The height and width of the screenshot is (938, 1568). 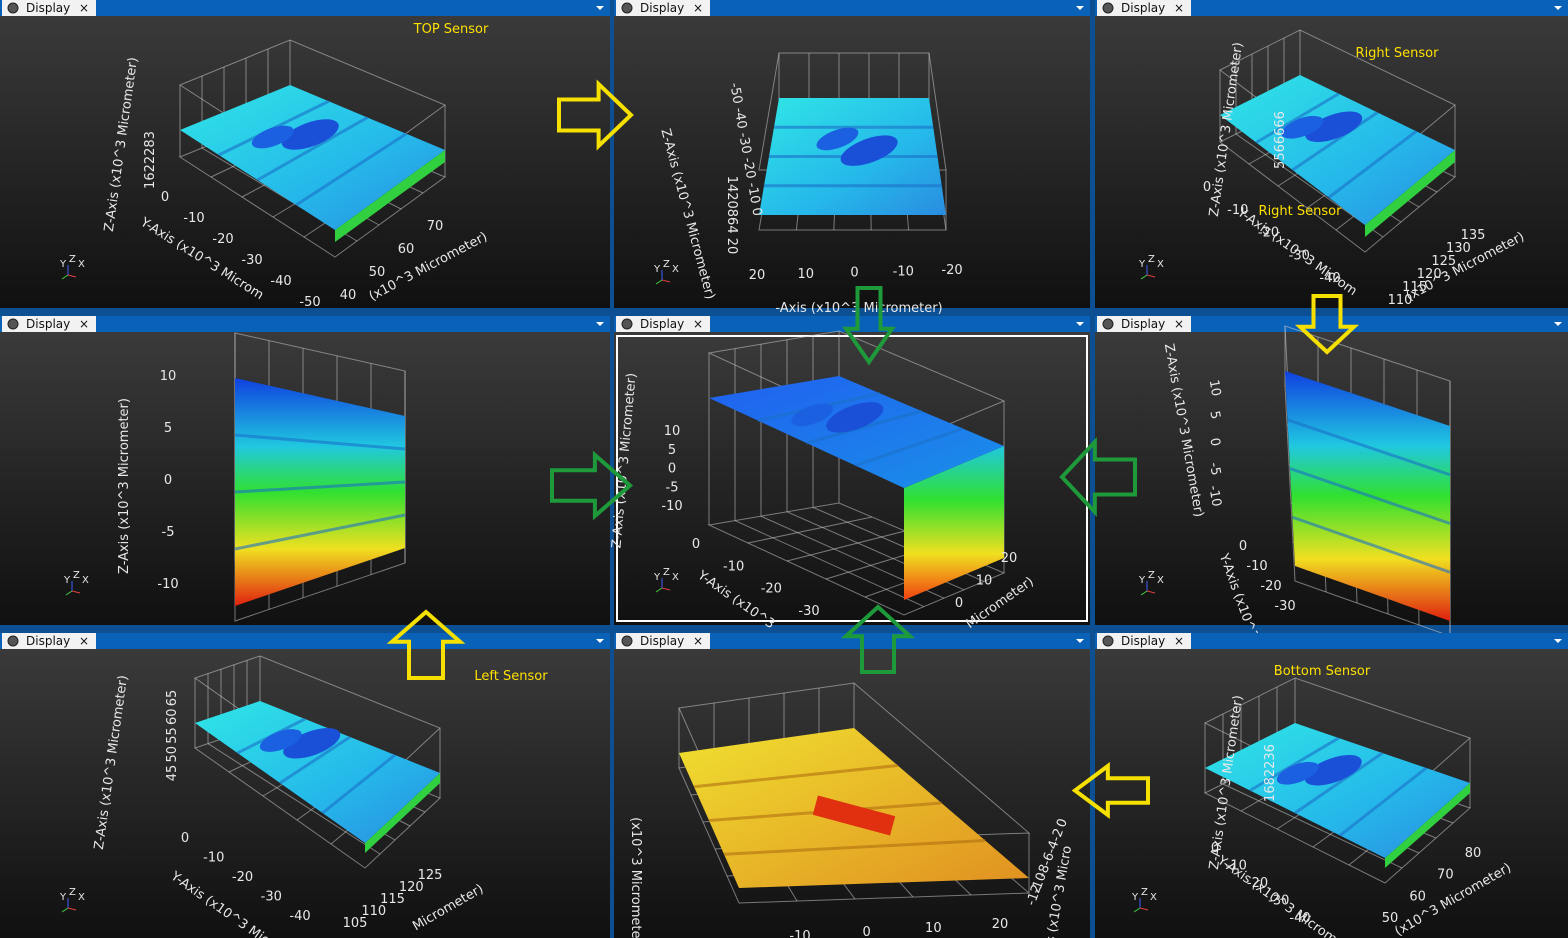 What do you see at coordinates (172, 698) in the screenshot?
I see `z-tick-label: 65` at bounding box center [172, 698].